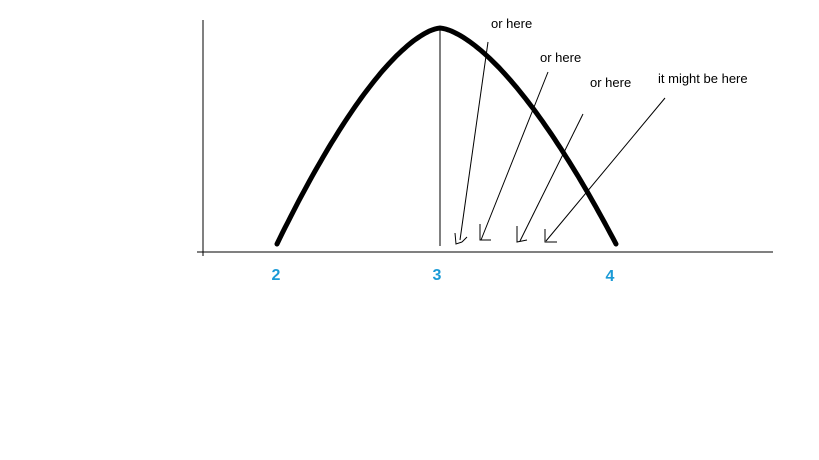 The image size is (819, 460). Describe the element at coordinates (437, 275) in the screenshot. I see `x-tick-label-3: 3` at that location.